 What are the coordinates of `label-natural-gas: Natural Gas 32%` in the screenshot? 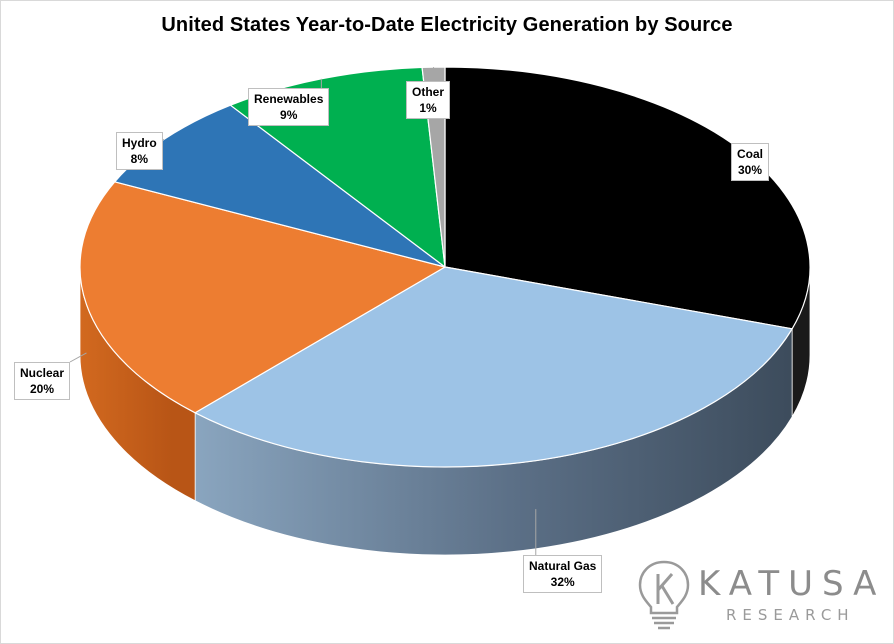 It's located at (563, 574).